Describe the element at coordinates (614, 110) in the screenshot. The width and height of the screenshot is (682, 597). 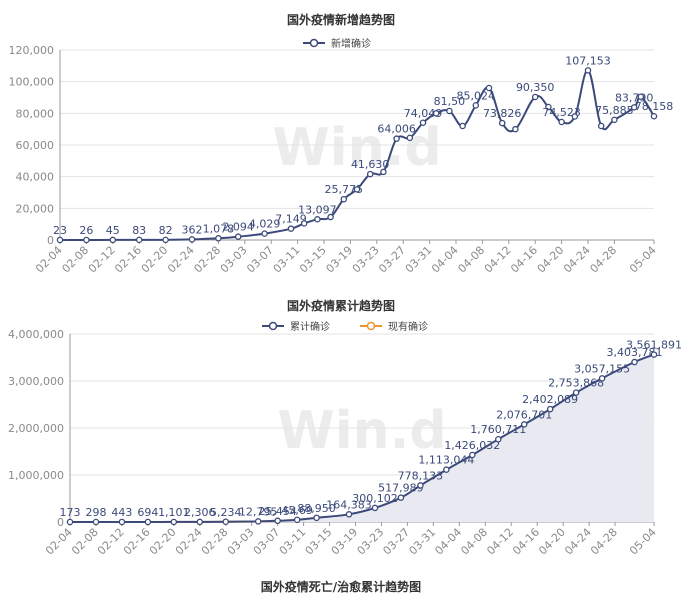
I see `data-label: 75,885` at that location.